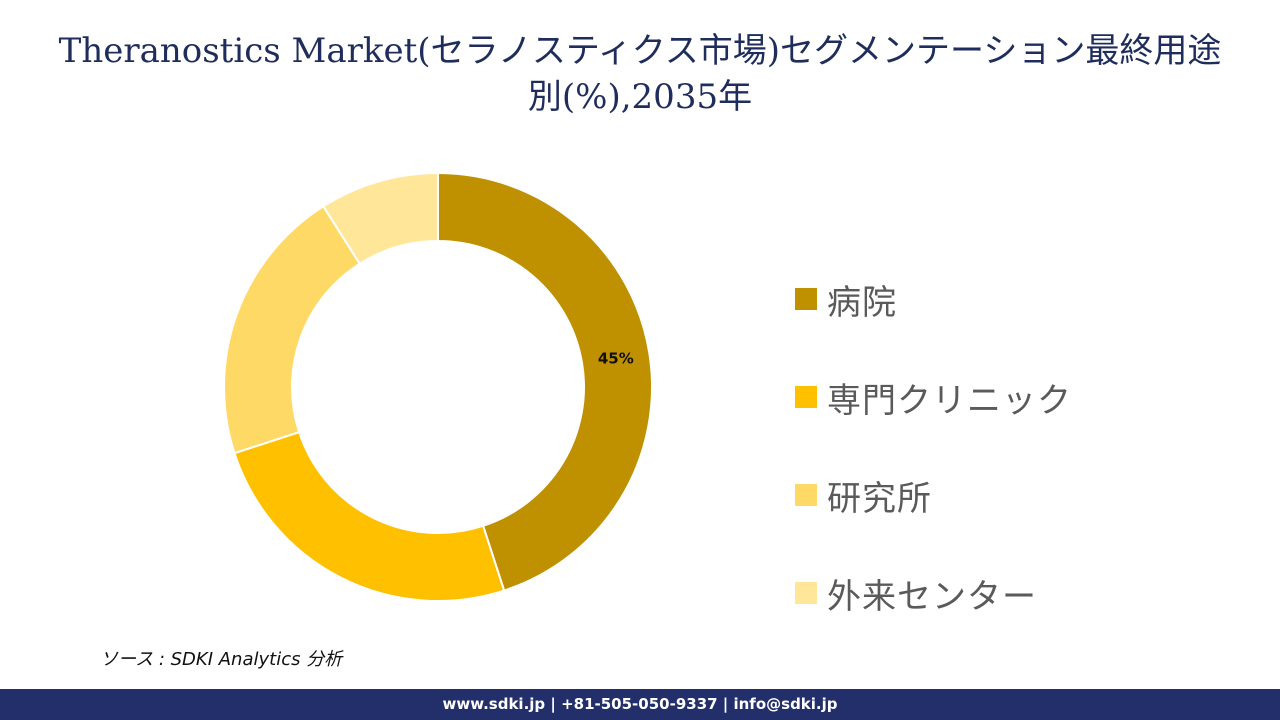  Describe the element at coordinates (933, 299) in the screenshot. I see `legend-item-1: 病院` at that location.